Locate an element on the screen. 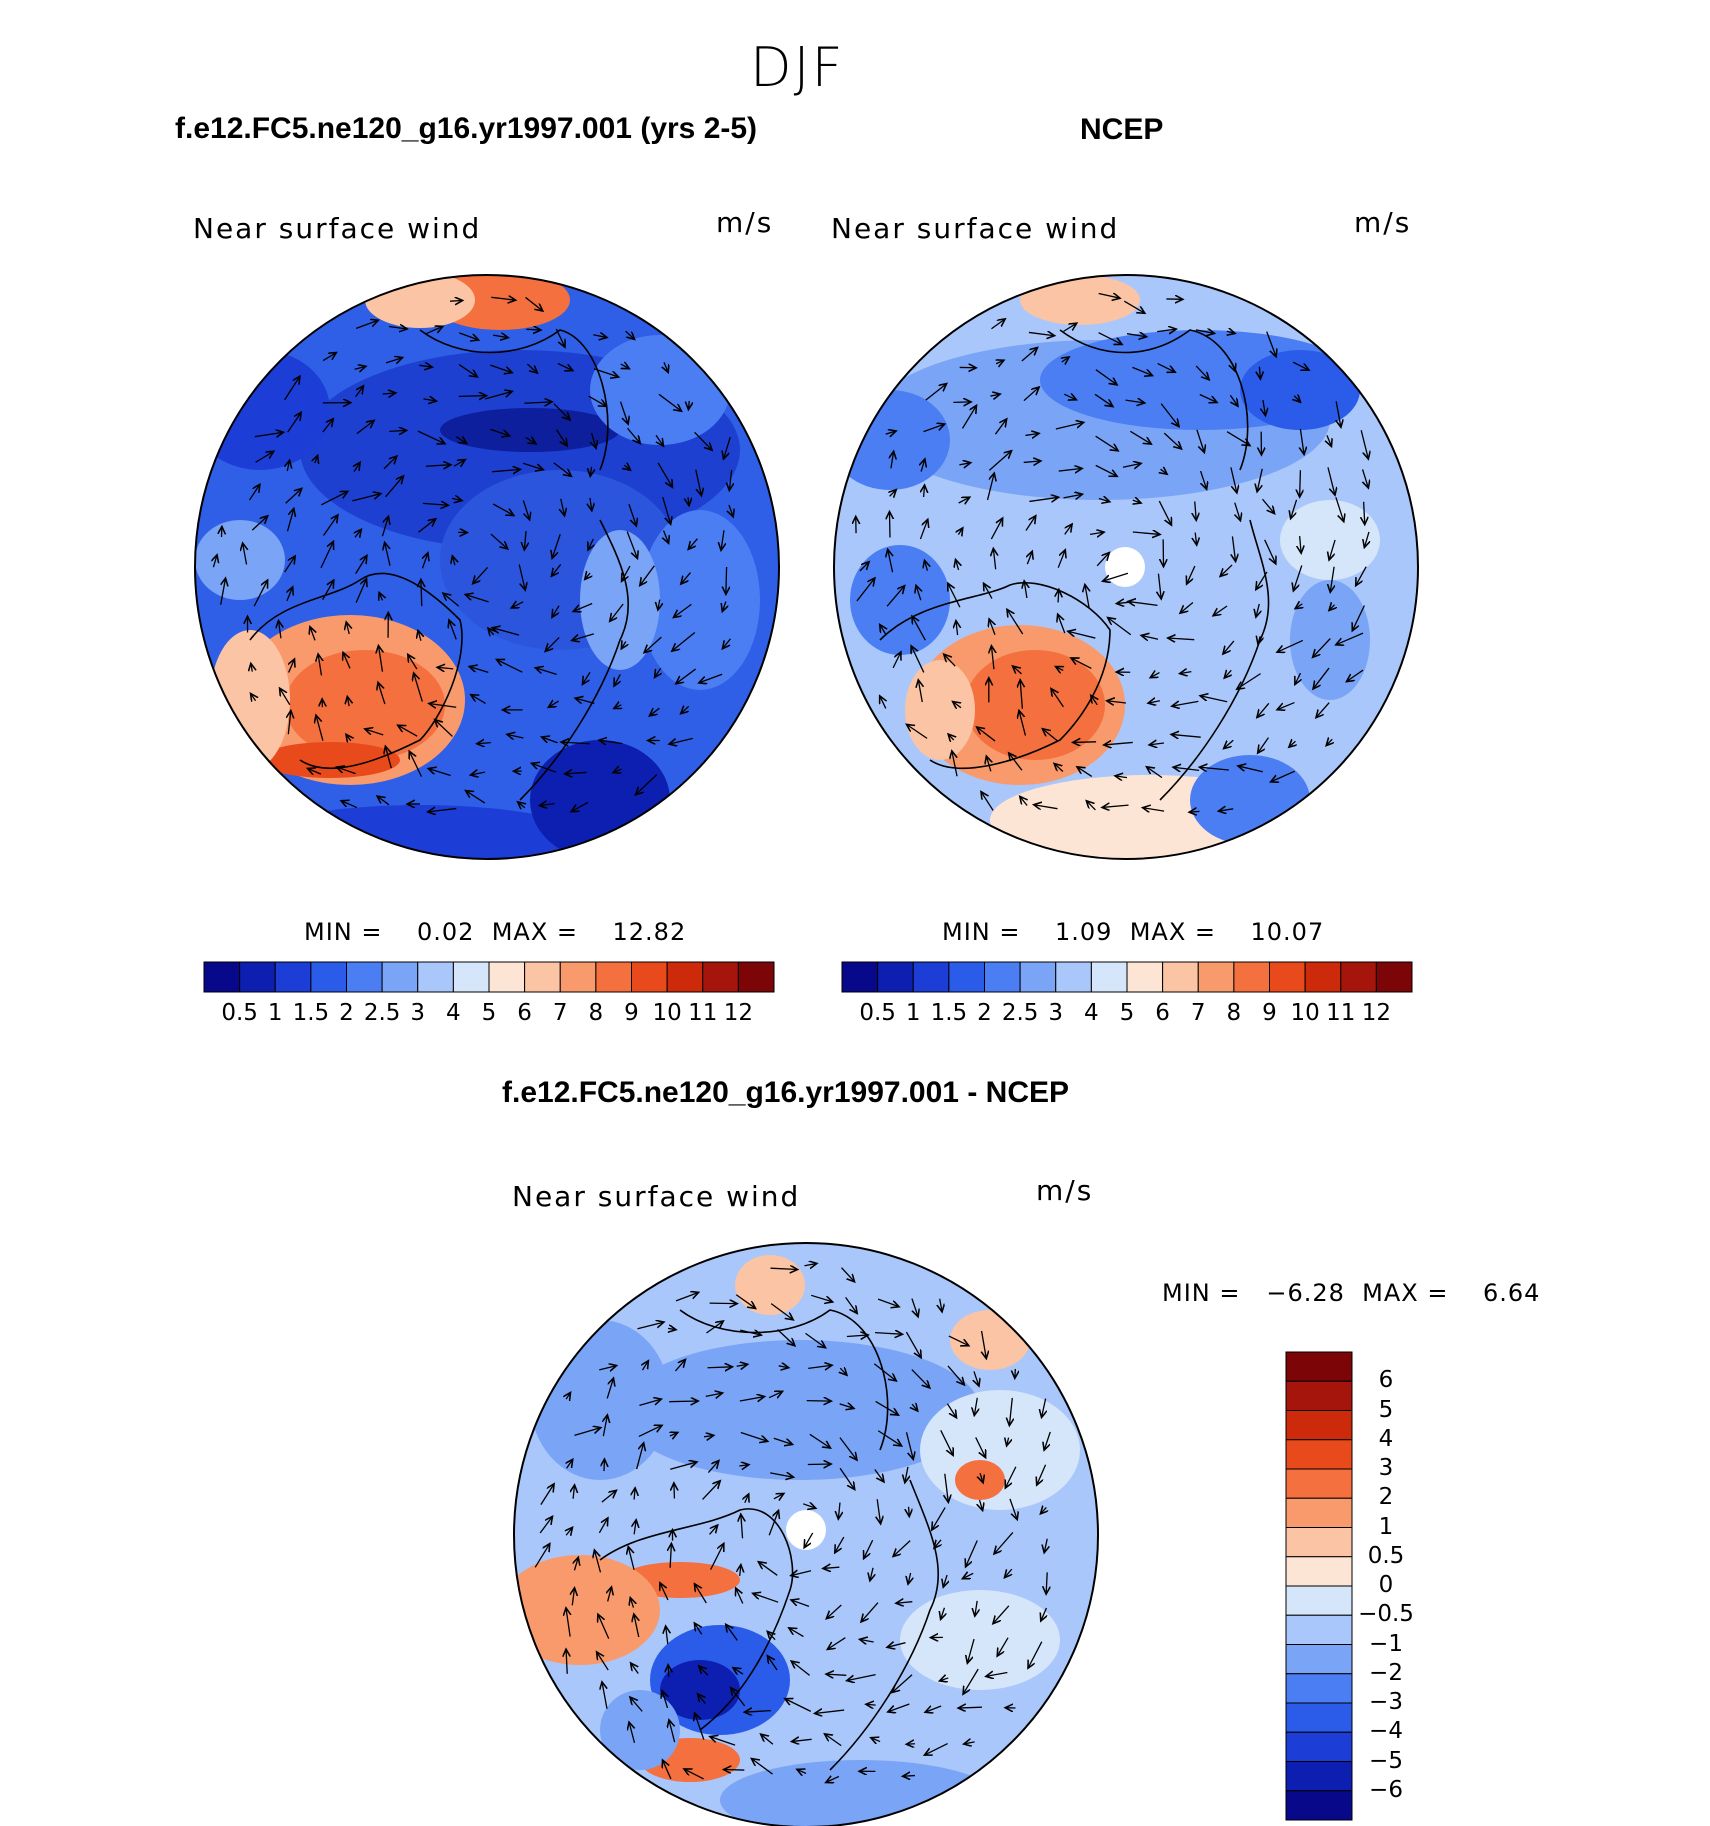 The width and height of the screenshot is (1710, 1826). colorbar-panel1-tick-label: 7 is located at coordinates (560, 1013).